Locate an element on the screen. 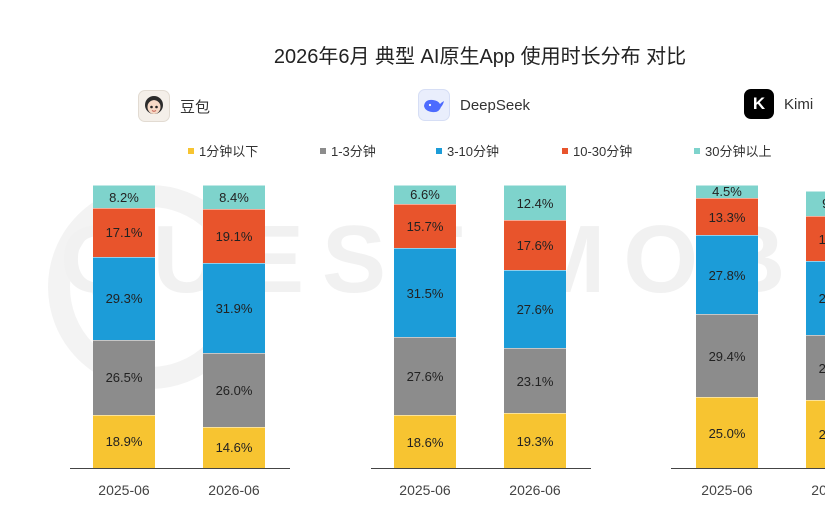 Image resolution: width=825 pixels, height=516 pixels. data-label: 23.1% is located at coordinates (535, 381).